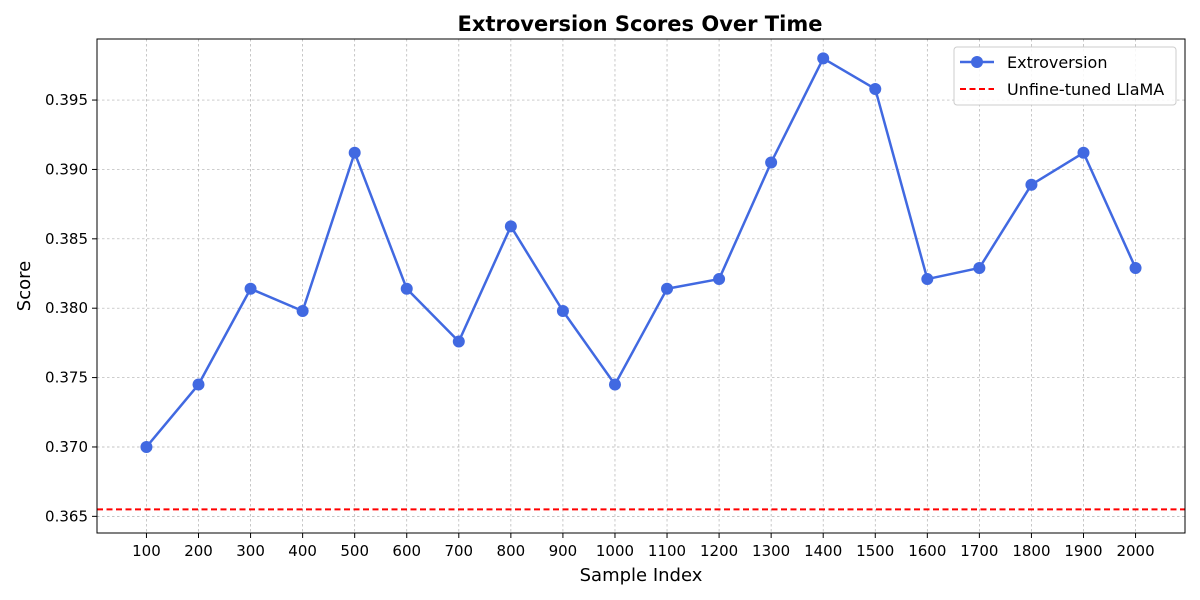 This screenshot has height=600, width=1200. I want to click on x-tick-label: 500, so click(354, 551).